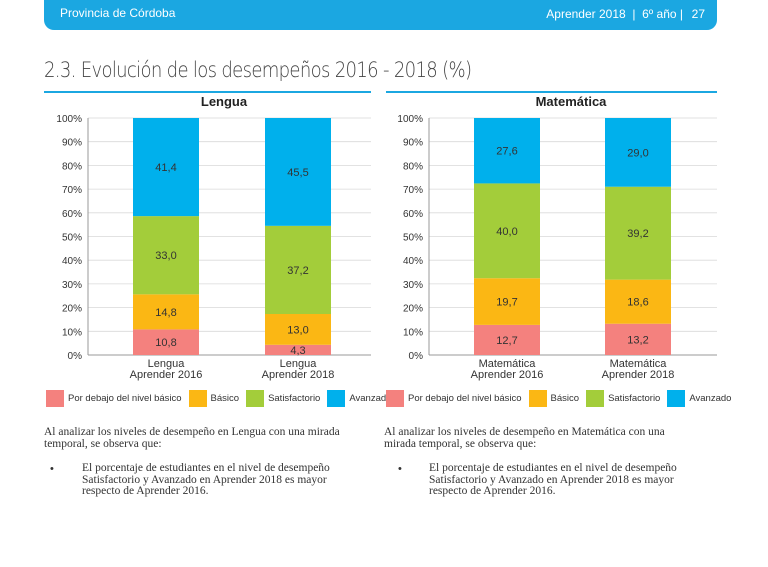 The height and width of the screenshot is (567, 768). I want to click on data-label: 33,0, so click(165, 256).